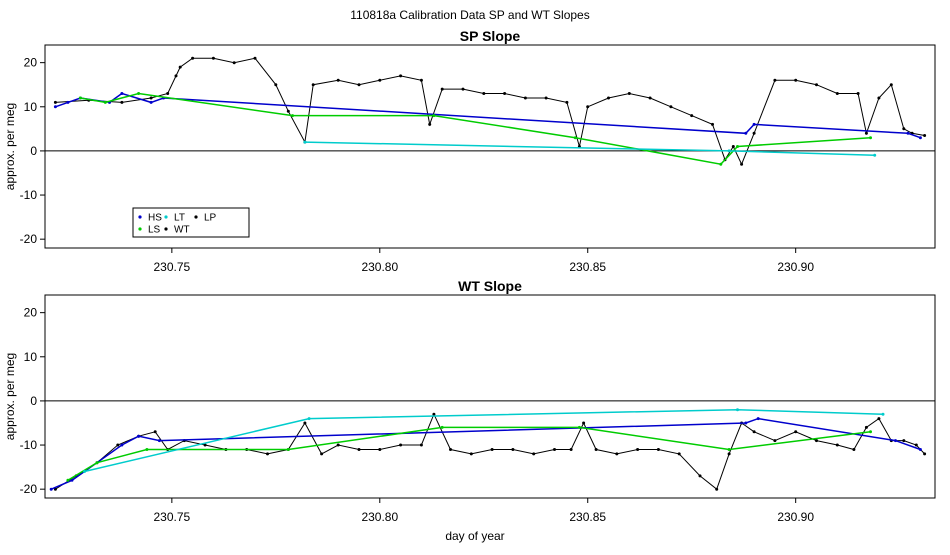  I want to click on sp-slope-x-tick-label: 230.85, so click(587, 267).